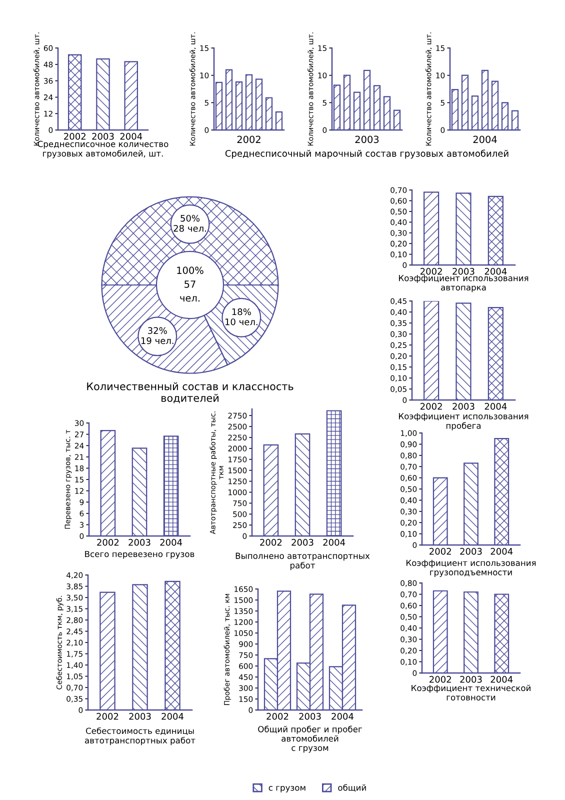 The width and height of the screenshot is (565, 800). Describe the element at coordinates (352, 788) in the screenshot. I see `legend-label: общий` at that location.